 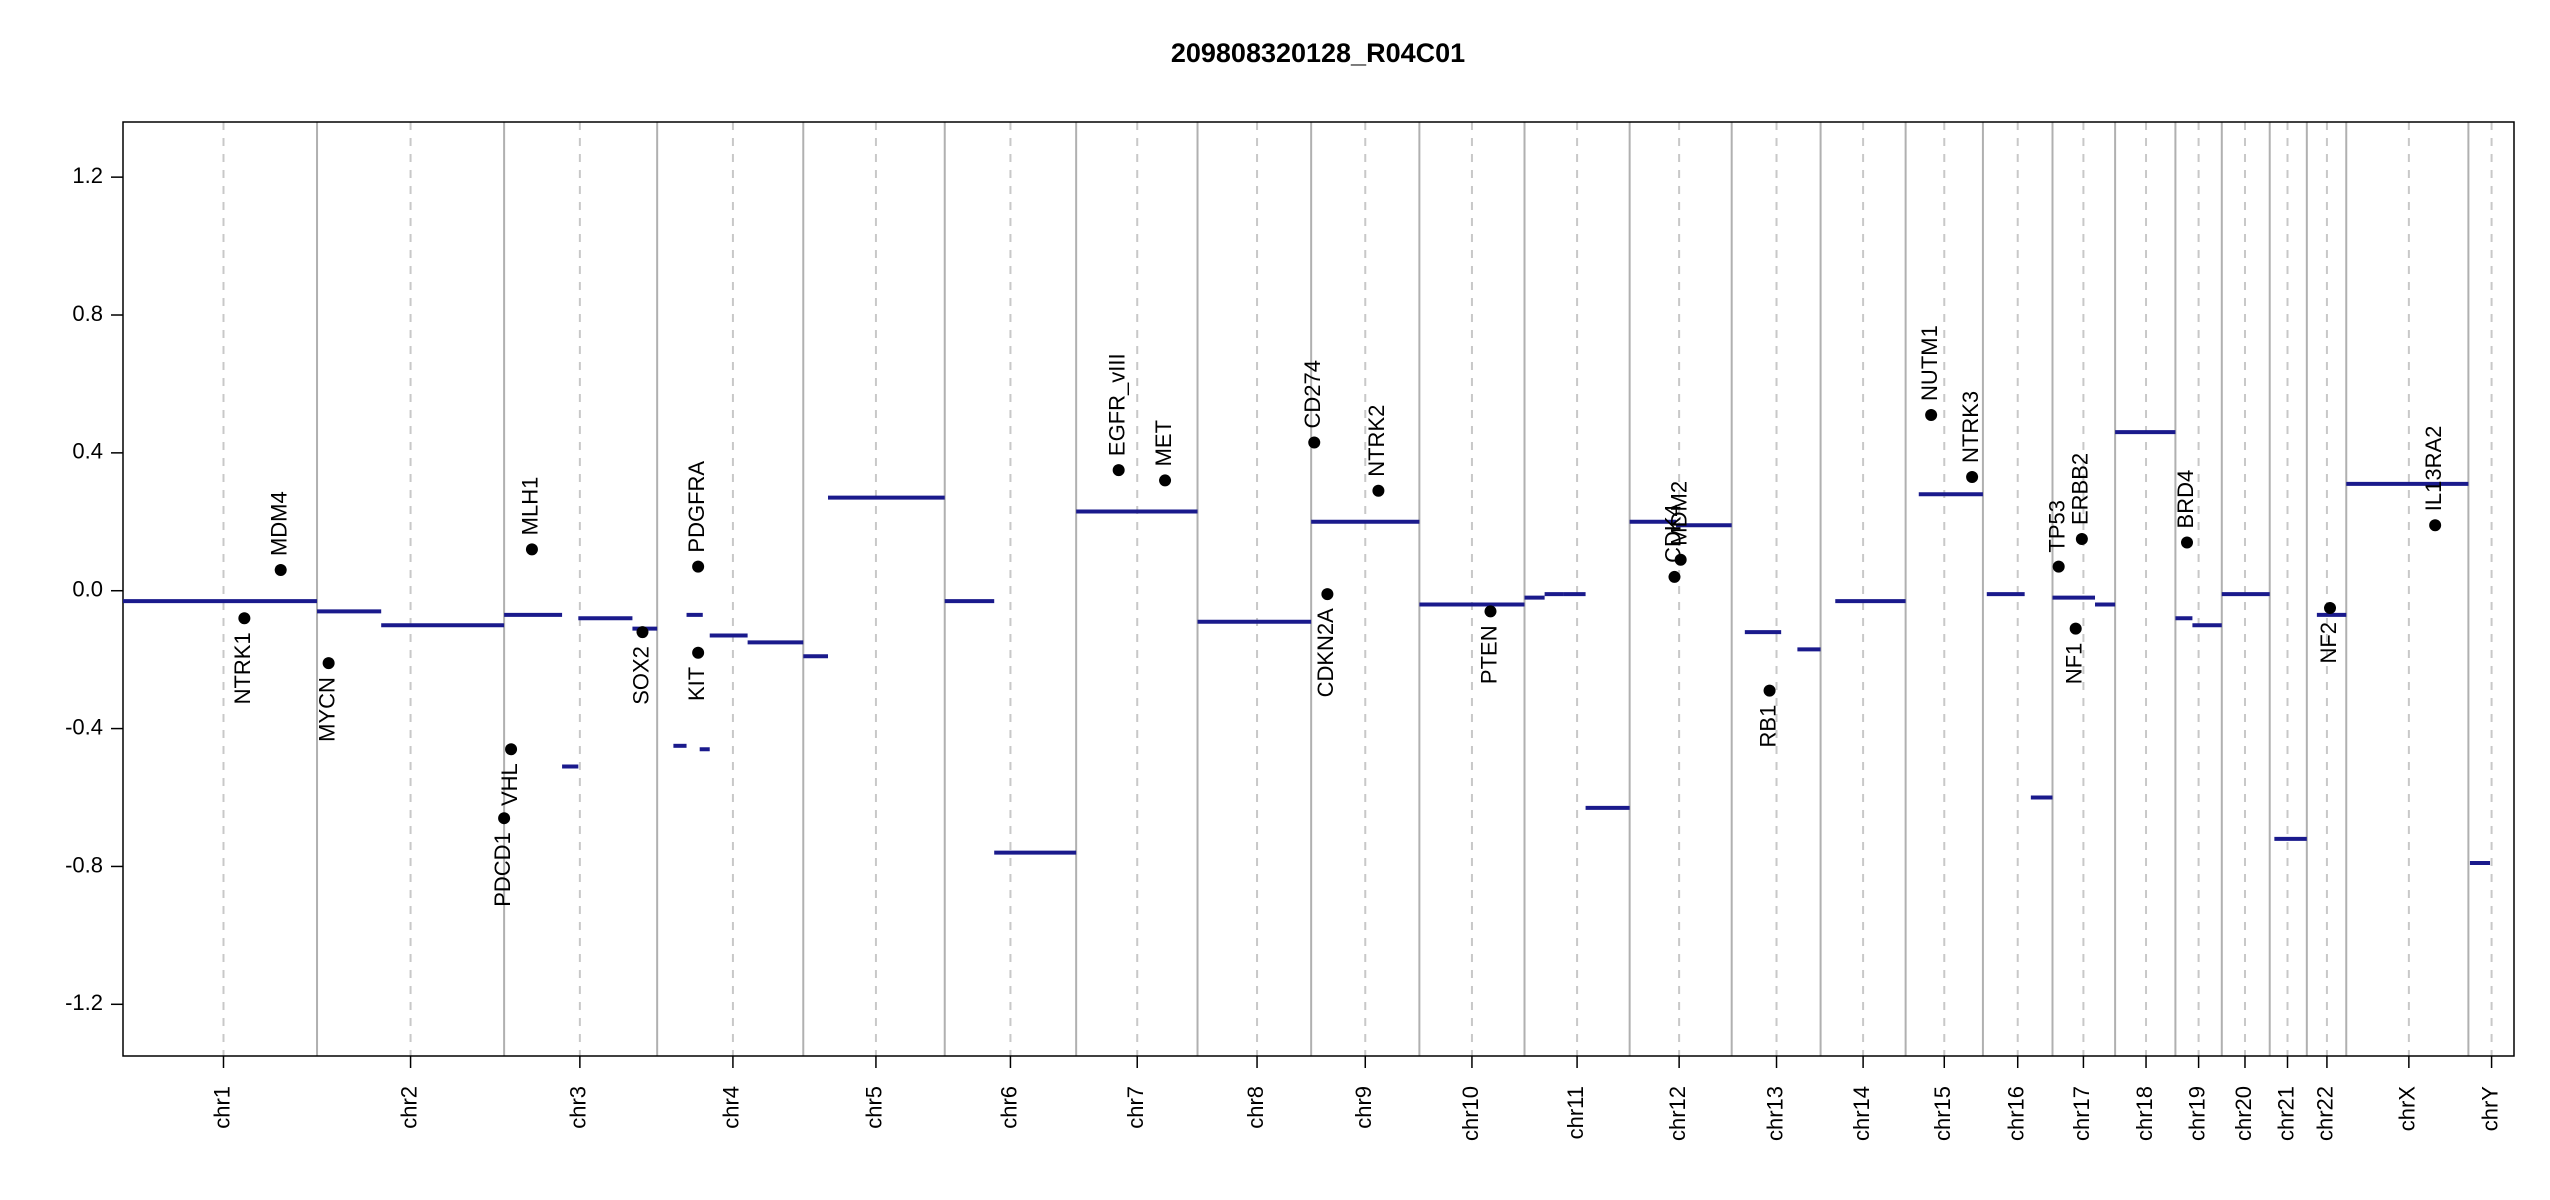 I want to click on gene-label: PDGFRA, so click(x=696, y=507).